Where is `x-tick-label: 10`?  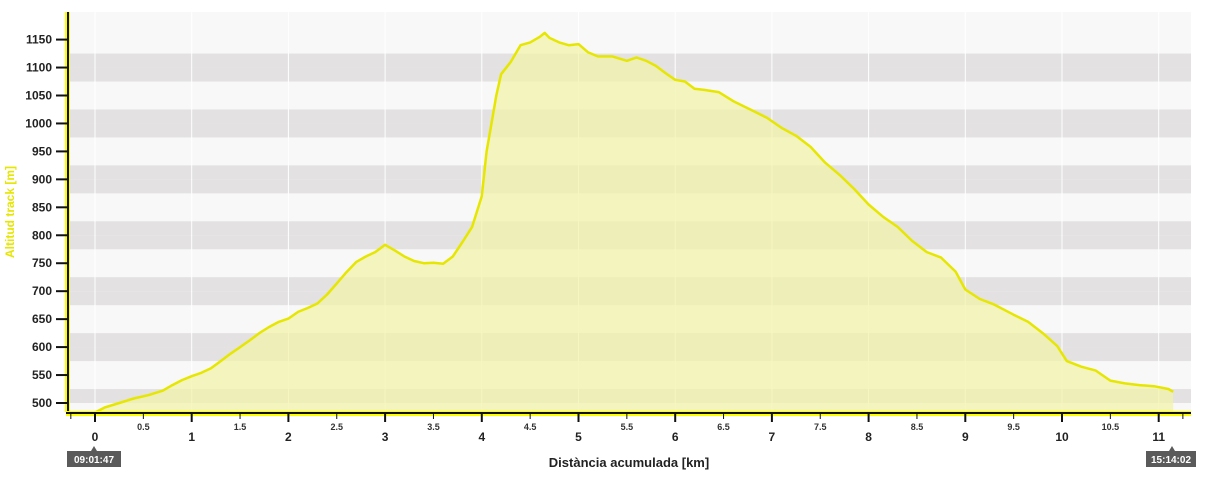 x-tick-label: 10 is located at coordinates (1062, 437).